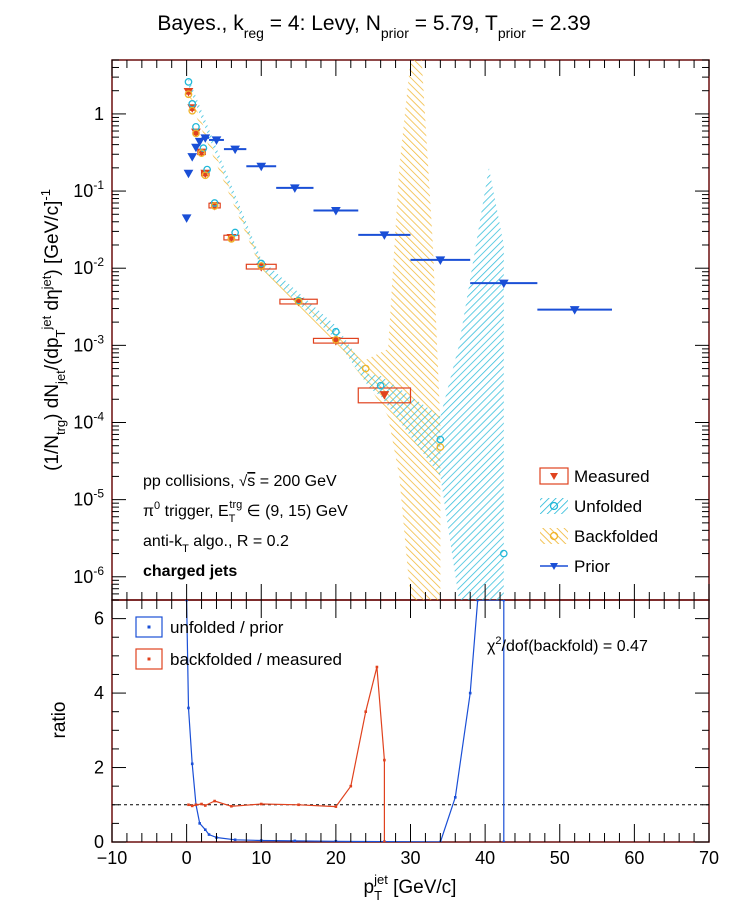 The height and width of the screenshot is (924, 748). I want to click on annotation-line3: anti-kT algo., R = 0.2, so click(216, 544).